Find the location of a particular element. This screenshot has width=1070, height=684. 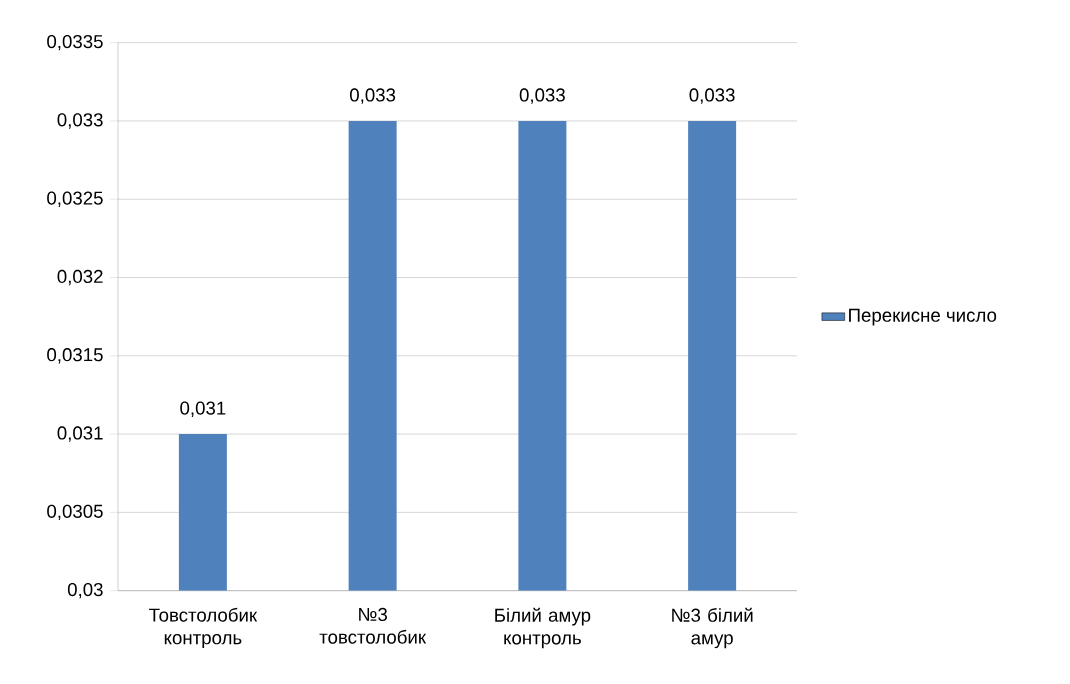

y-tick-label: 0,0315 is located at coordinates (75, 356).